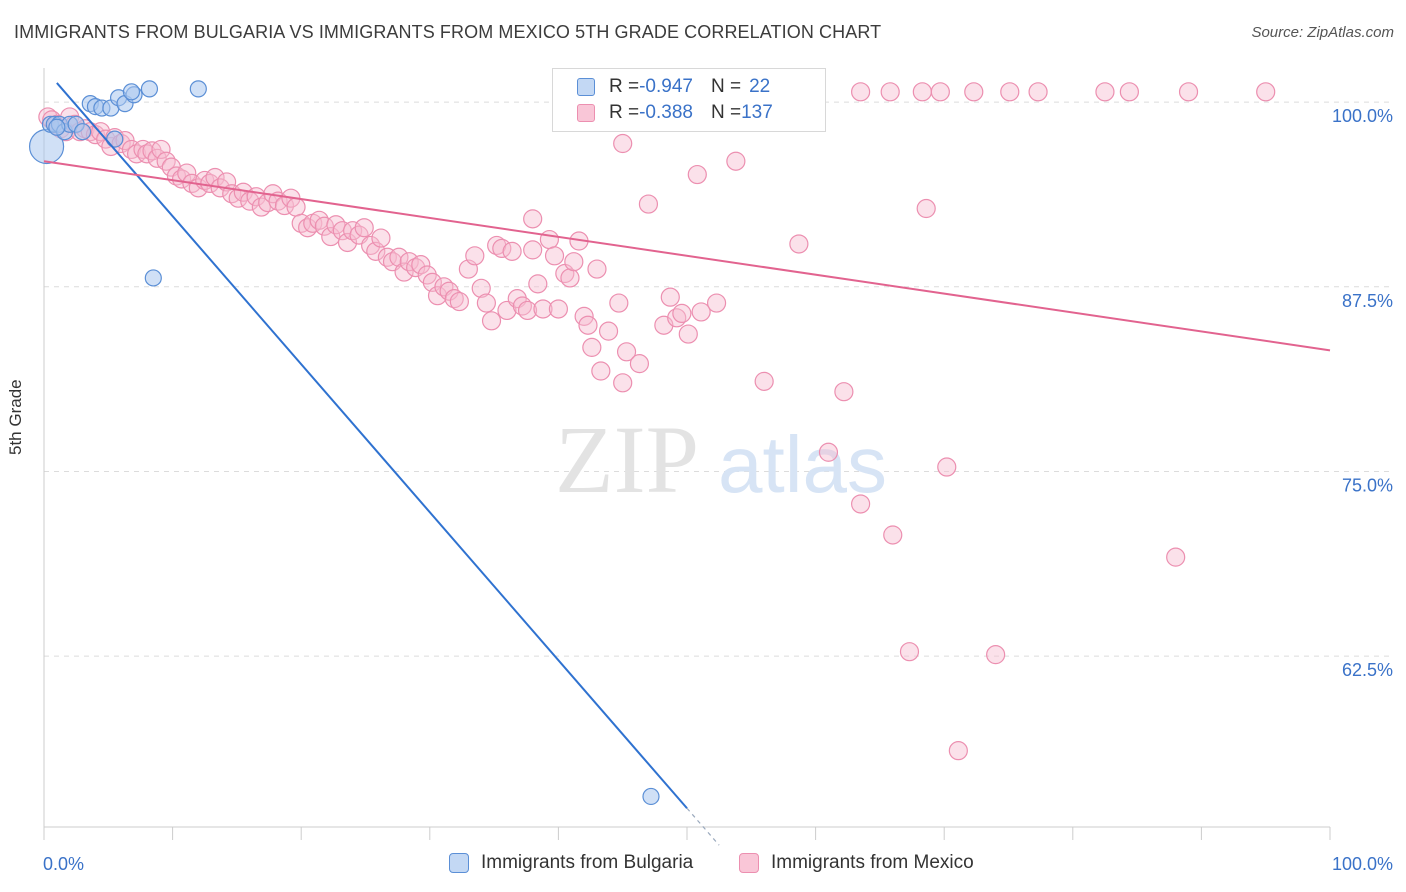  What do you see at coordinates (666, 86) in the screenshot?
I see `legend-r-value: -0.947` at bounding box center [666, 86].